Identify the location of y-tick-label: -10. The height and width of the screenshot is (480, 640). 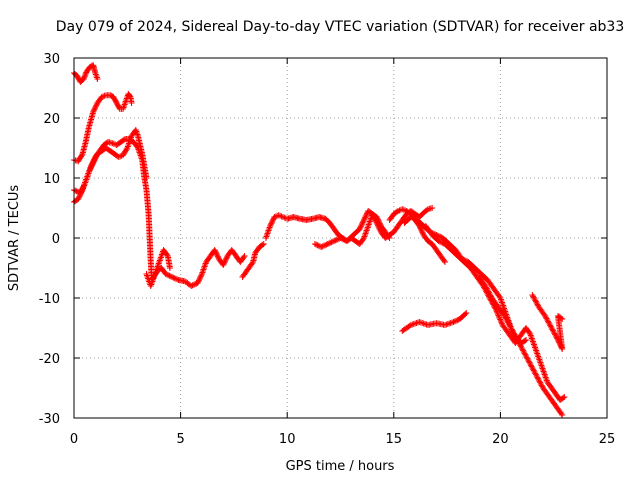
(49, 299).